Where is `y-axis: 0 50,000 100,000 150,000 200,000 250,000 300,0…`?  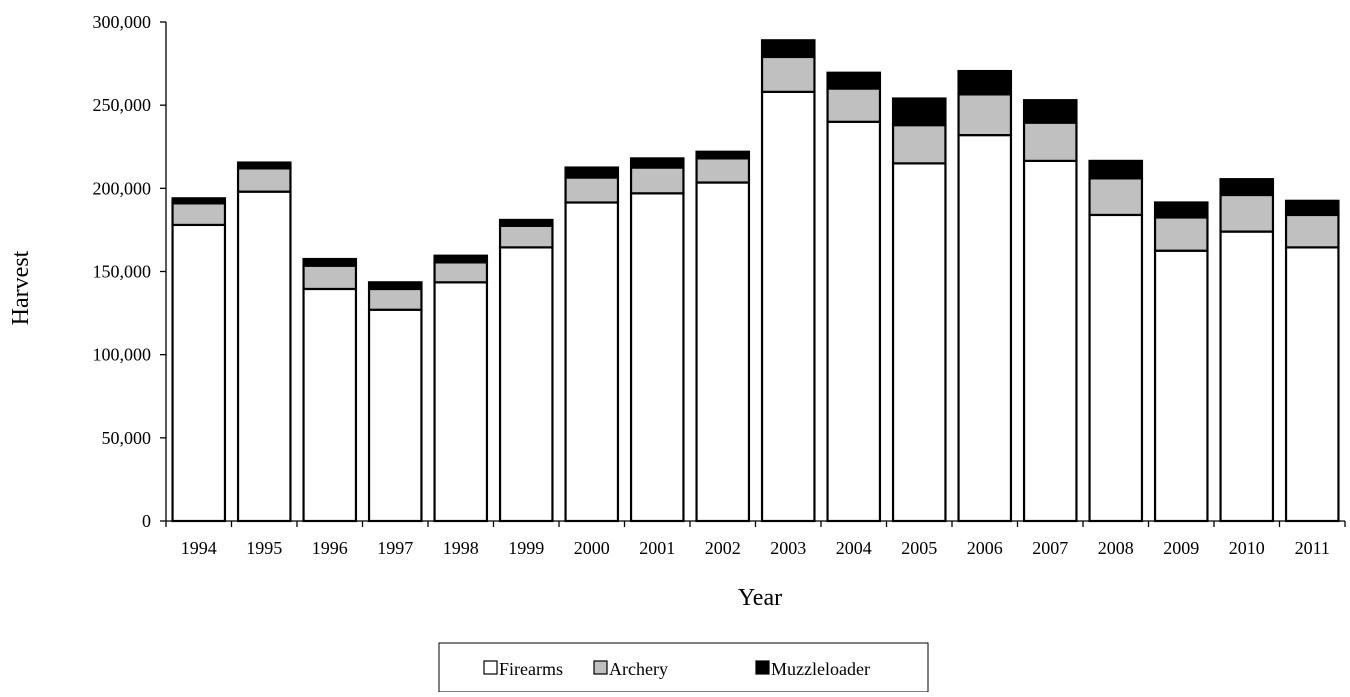
y-axis: 0 50,000 100,000 150,000 200,000 250,000 300,0… is located at coordinates (130, 271).